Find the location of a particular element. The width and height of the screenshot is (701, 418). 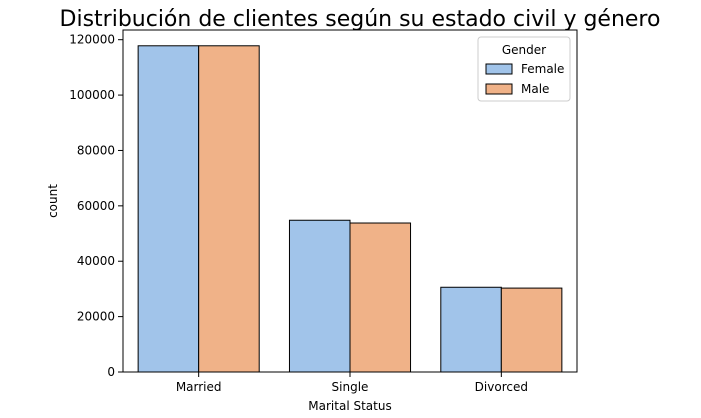

y-tick-label: 80000 is located at coordinates (96, 150).